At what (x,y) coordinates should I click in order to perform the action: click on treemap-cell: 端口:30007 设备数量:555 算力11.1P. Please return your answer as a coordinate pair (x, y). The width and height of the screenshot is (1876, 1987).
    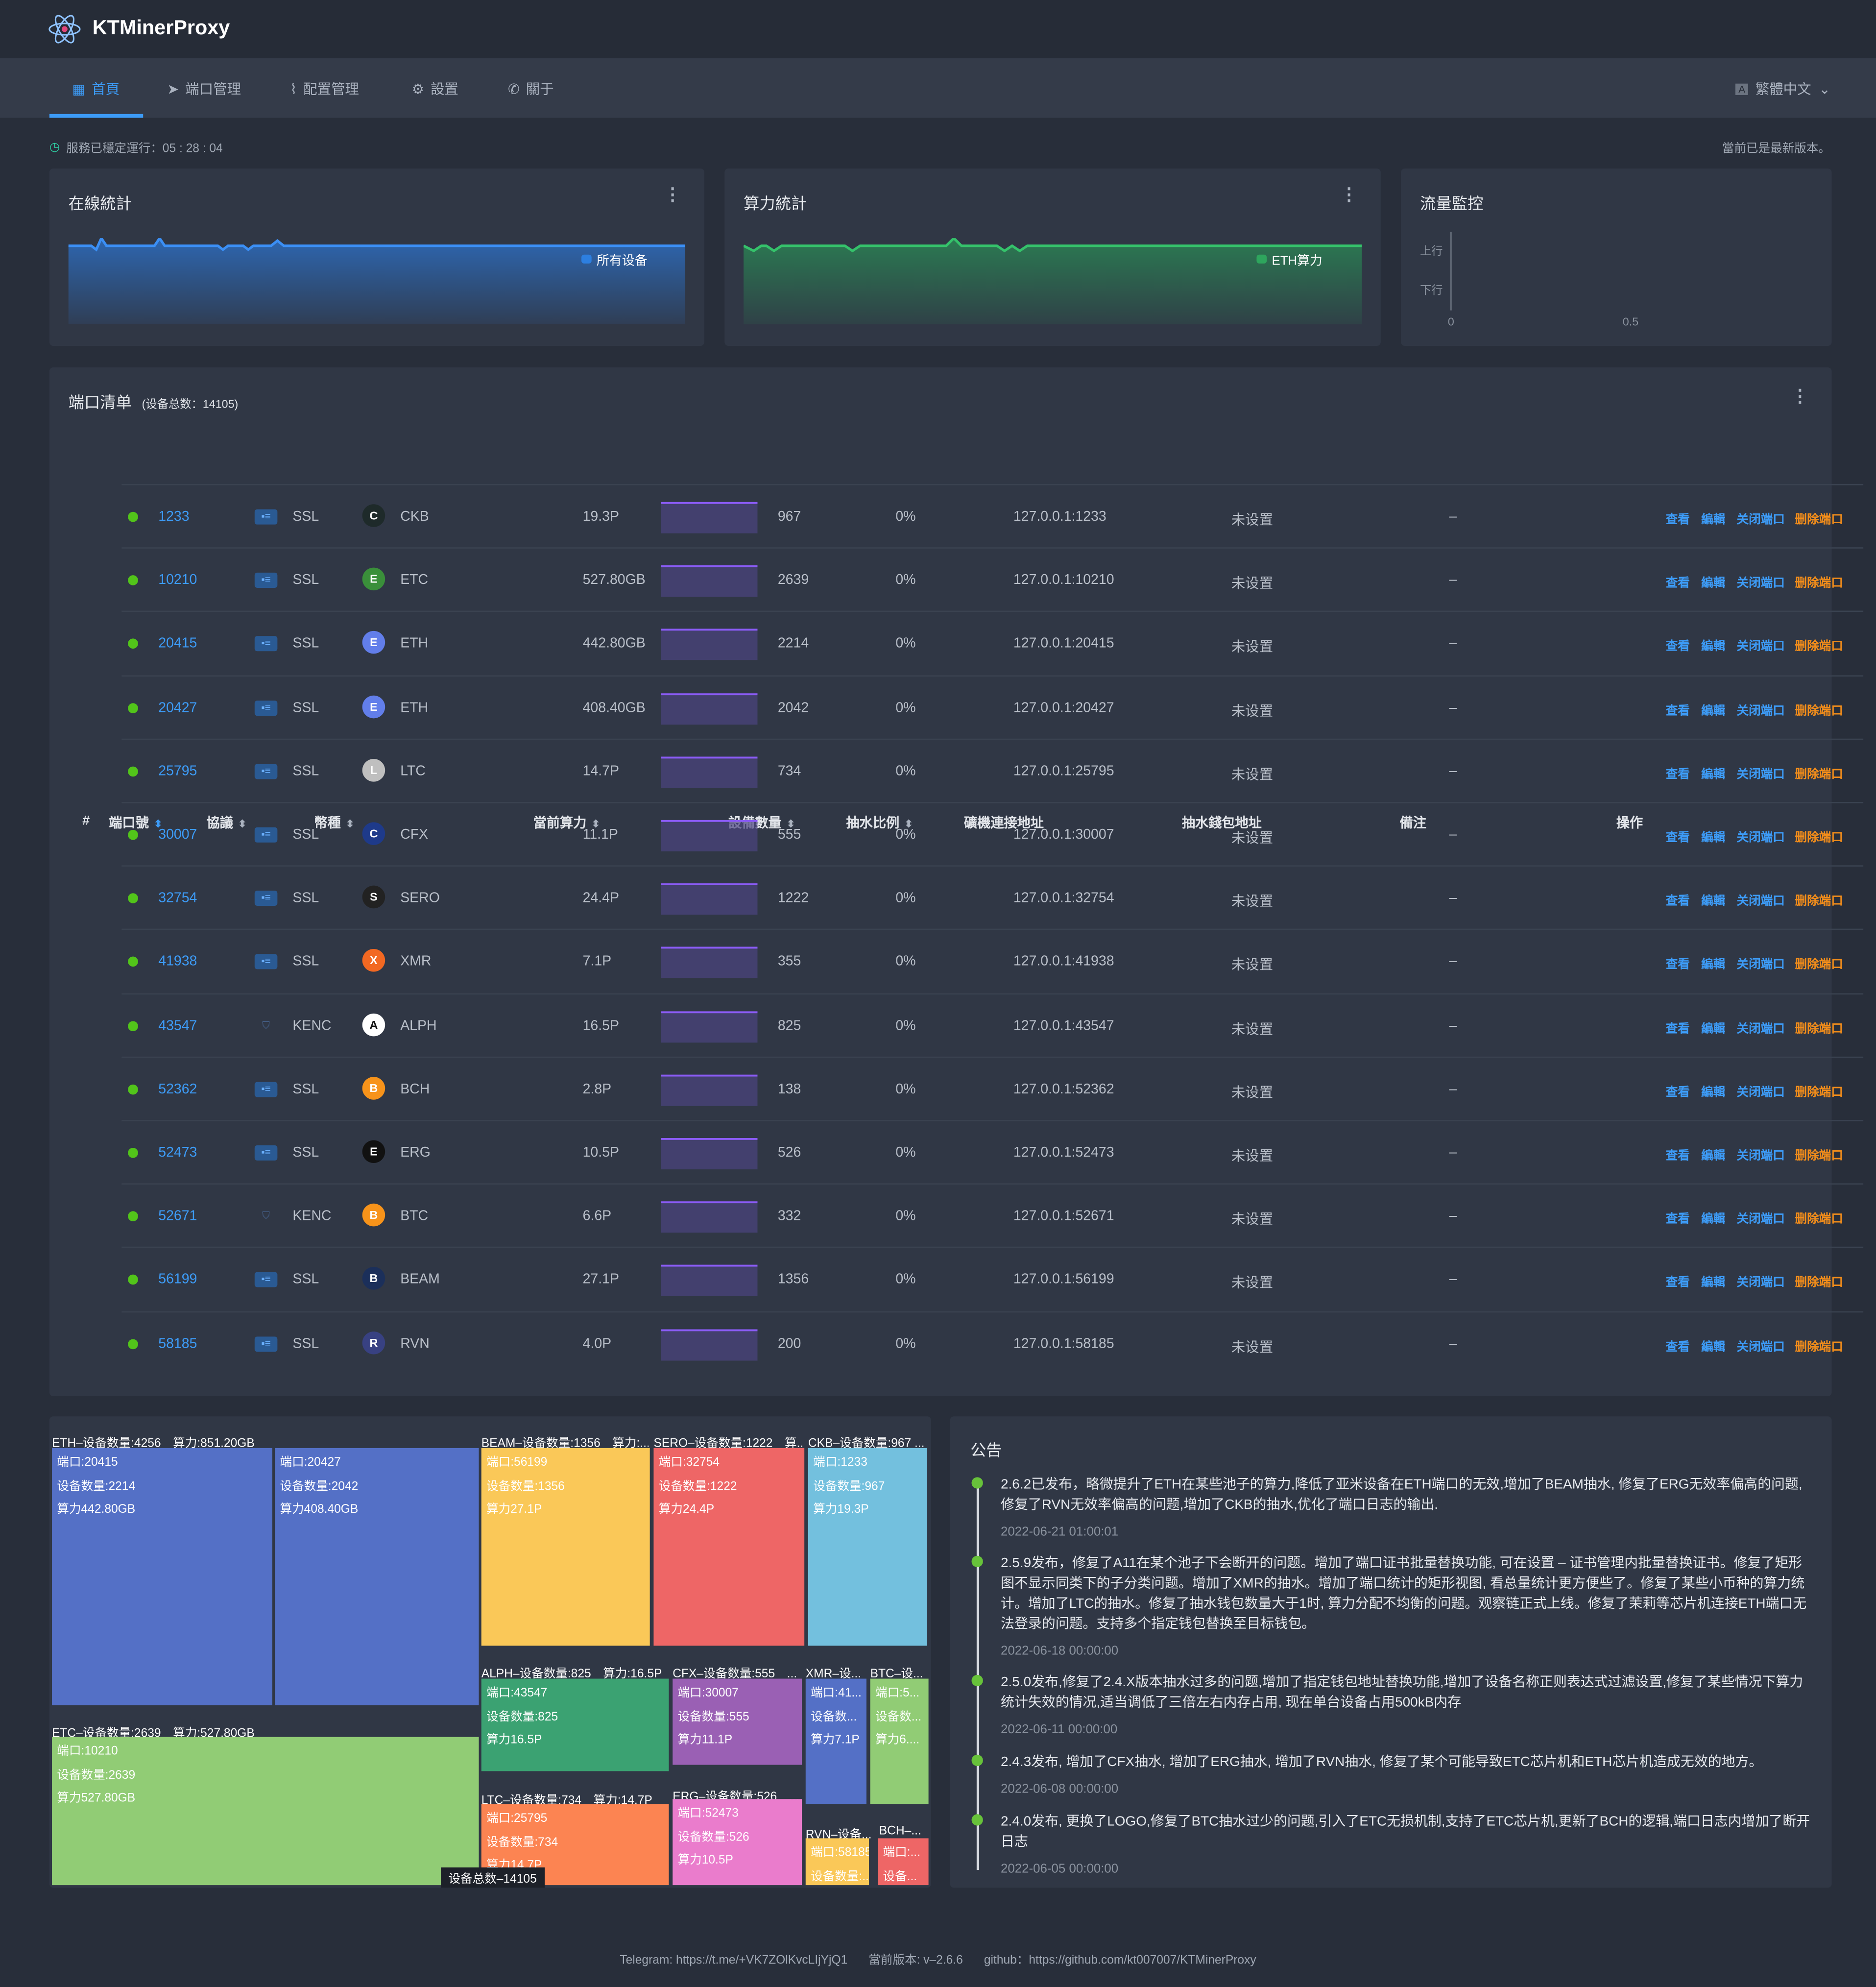
    Looking at the image, I should click on (737, 1721).